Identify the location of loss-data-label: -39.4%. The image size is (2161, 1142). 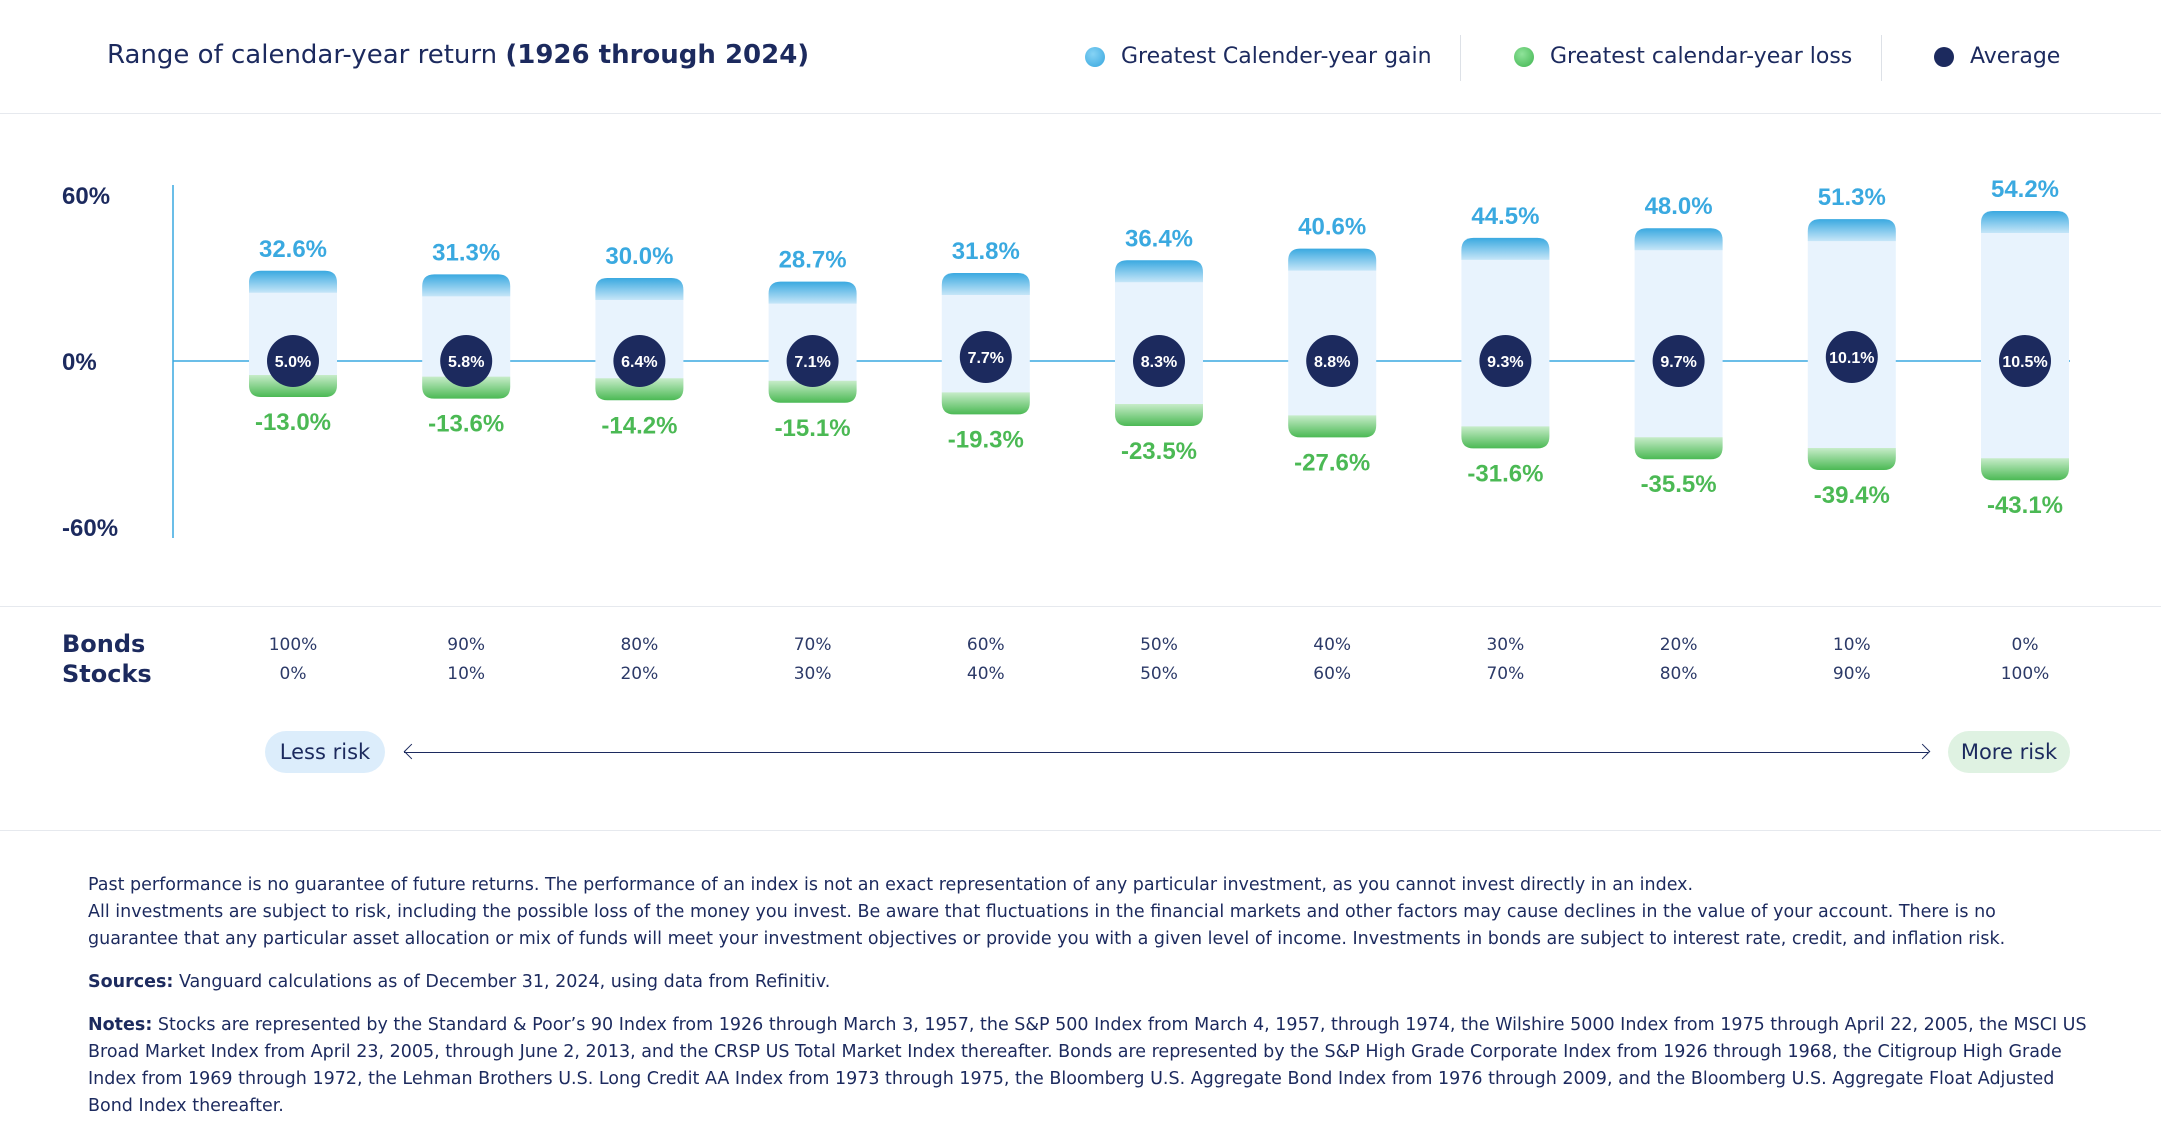
(1852, 495).